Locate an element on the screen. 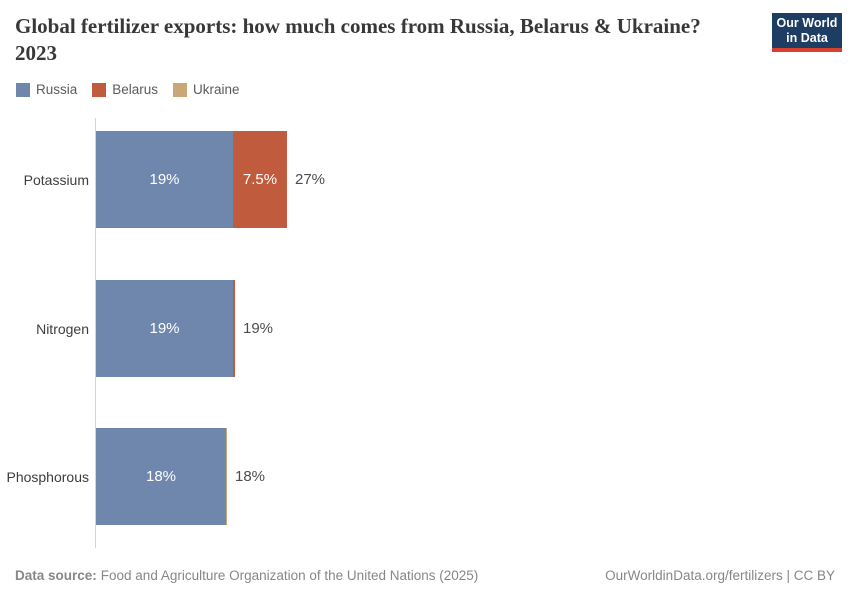 The width and height of the screenshot is (850, 600). y-axis-line is located at coordinates (95, 333).